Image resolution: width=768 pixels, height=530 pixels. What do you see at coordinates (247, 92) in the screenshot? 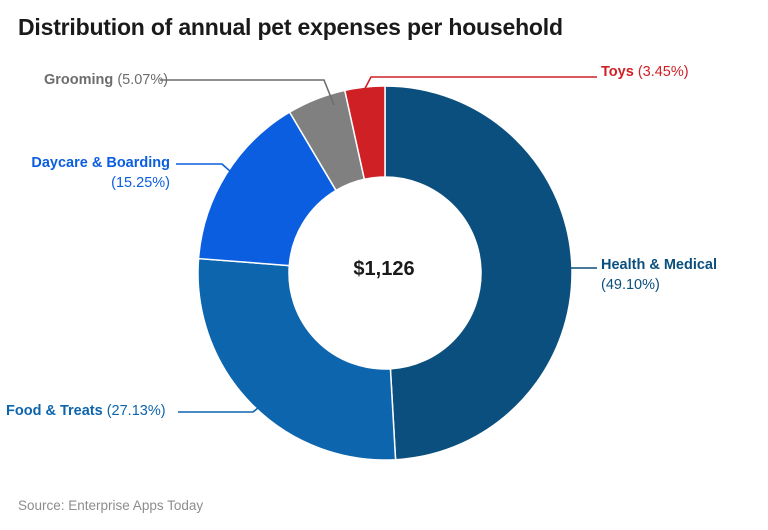
I see `leader-line-grooming` at bounding box center [247, 92].